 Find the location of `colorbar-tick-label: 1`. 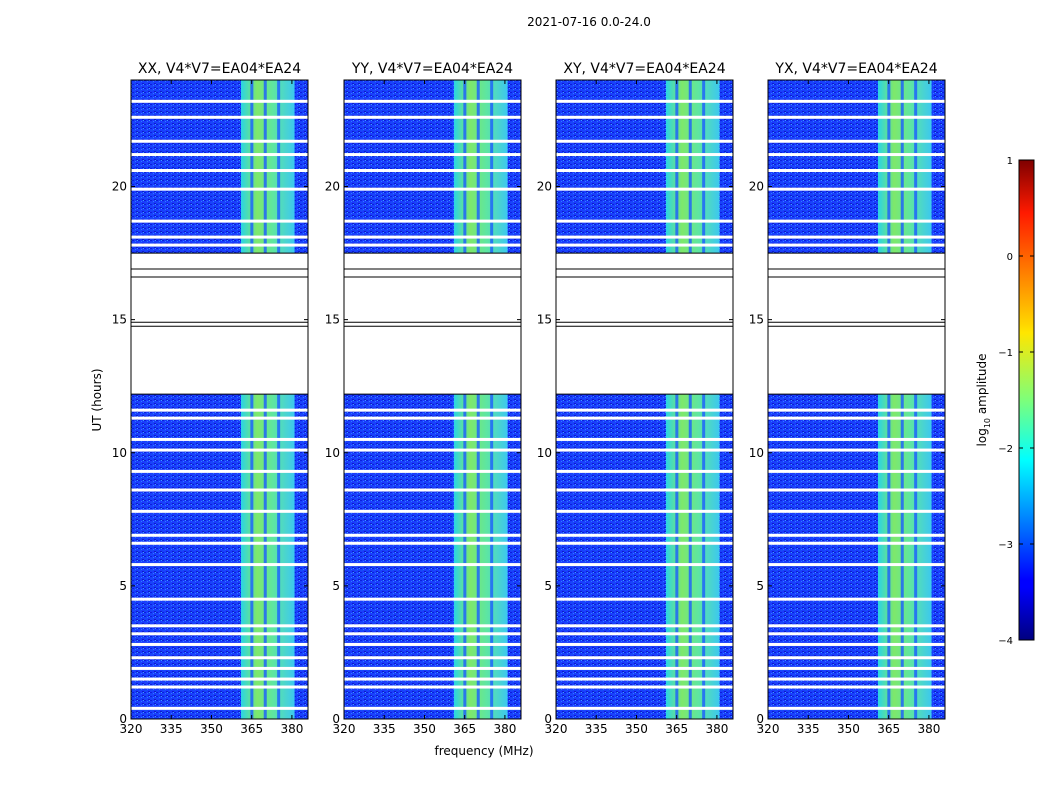

colorbar-tick-label: 1 is located at coordinates (1010, 161).